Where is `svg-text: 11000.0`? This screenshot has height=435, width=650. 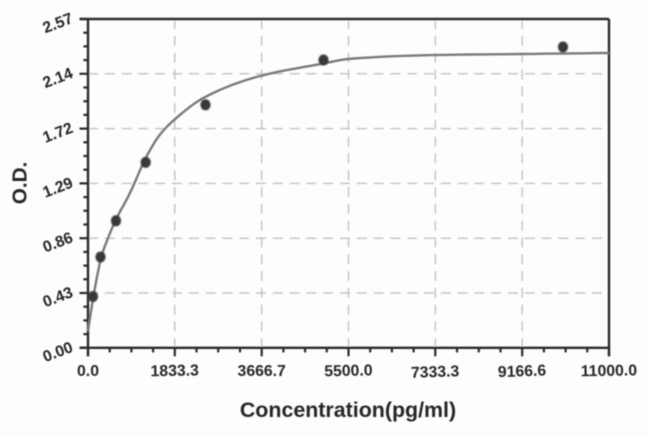 svg-text: 11000.0 is located at coordinates (609, 371).